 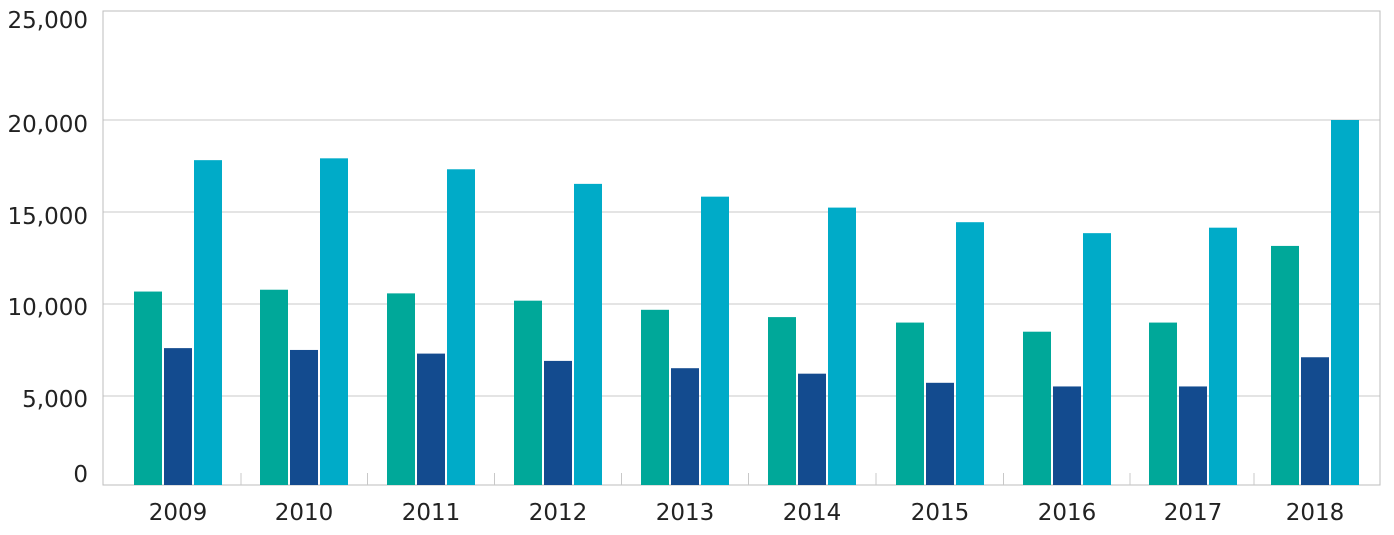 I want to click on x-tick-label: 2016, so click(x=1067, y=513).